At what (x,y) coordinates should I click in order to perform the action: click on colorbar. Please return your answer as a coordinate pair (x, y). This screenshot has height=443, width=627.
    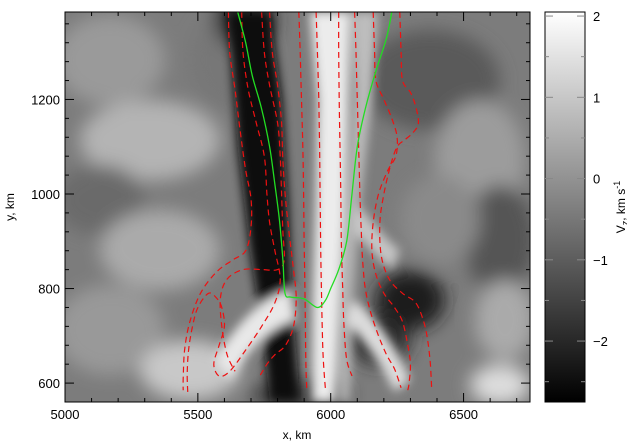
    Looking at the image, I should click on (565, 207).